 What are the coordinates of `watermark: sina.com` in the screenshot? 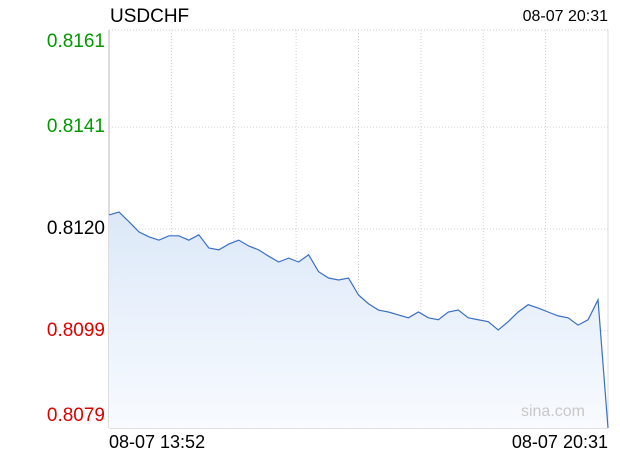 It's located at (553, 411).